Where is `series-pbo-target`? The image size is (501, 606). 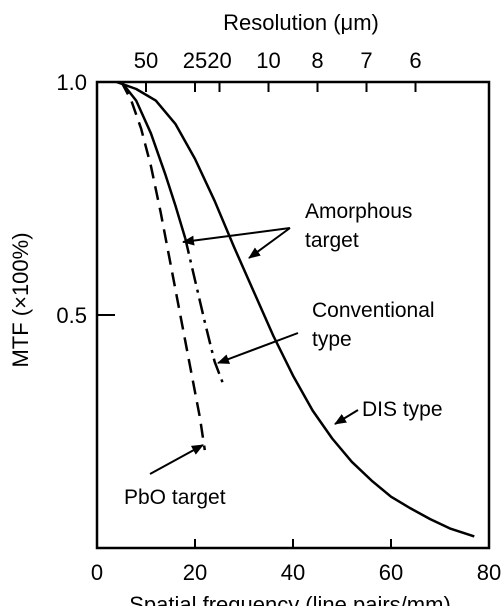
series-pbo-target is located at coordinates (163, 266).